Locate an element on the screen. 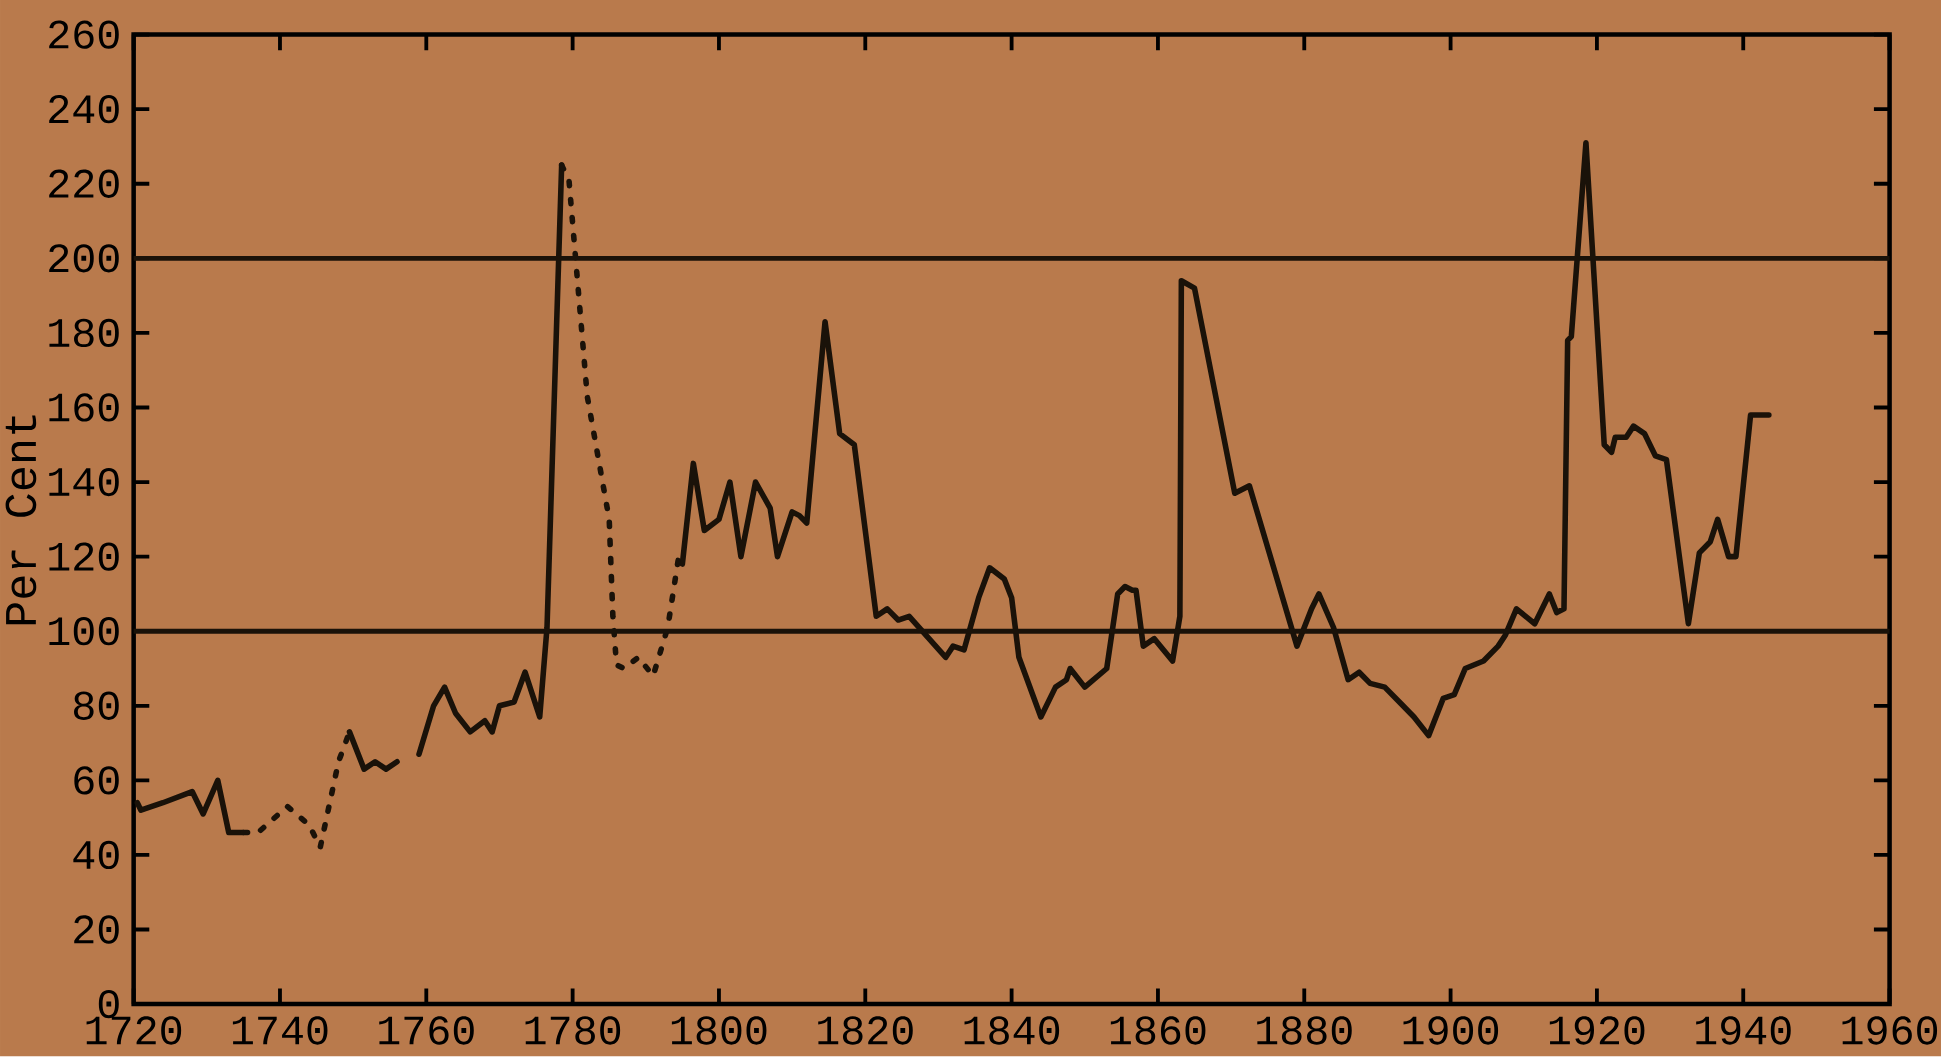 This screenshot has width=1941, height=1057. x-tick-label: 1780 is located at coordinates (573, 1030).